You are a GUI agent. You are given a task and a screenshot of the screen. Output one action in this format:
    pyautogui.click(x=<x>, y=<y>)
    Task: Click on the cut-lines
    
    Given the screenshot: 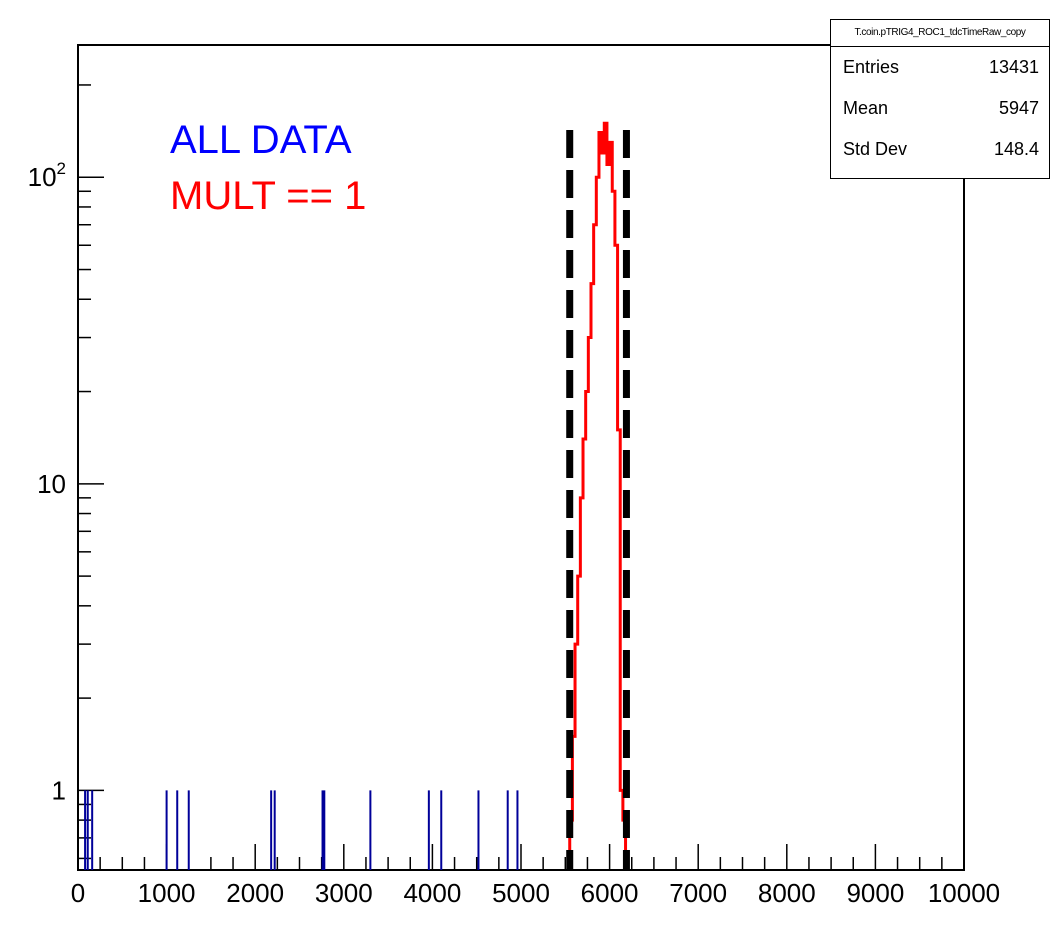 What is the action you would take?
    pyautogui.click(x=598, y=500)
    